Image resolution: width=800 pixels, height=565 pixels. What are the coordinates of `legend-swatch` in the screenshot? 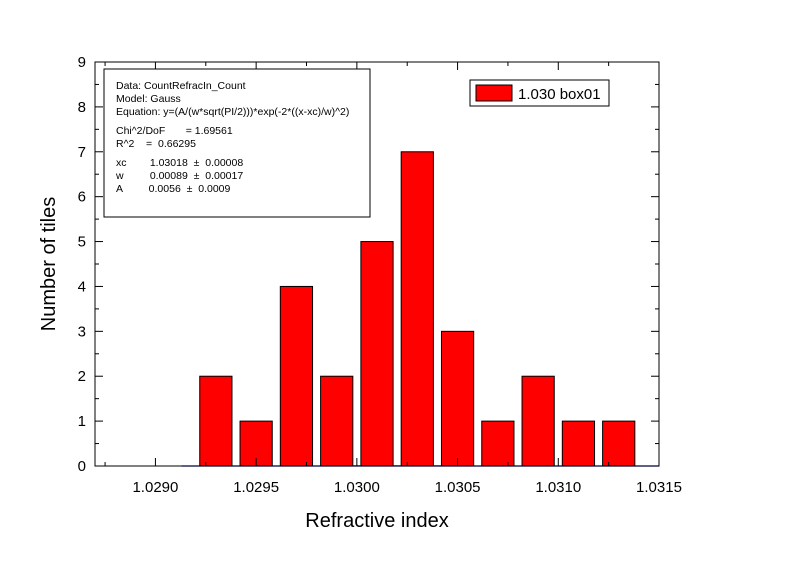 It's located at (494, 93).